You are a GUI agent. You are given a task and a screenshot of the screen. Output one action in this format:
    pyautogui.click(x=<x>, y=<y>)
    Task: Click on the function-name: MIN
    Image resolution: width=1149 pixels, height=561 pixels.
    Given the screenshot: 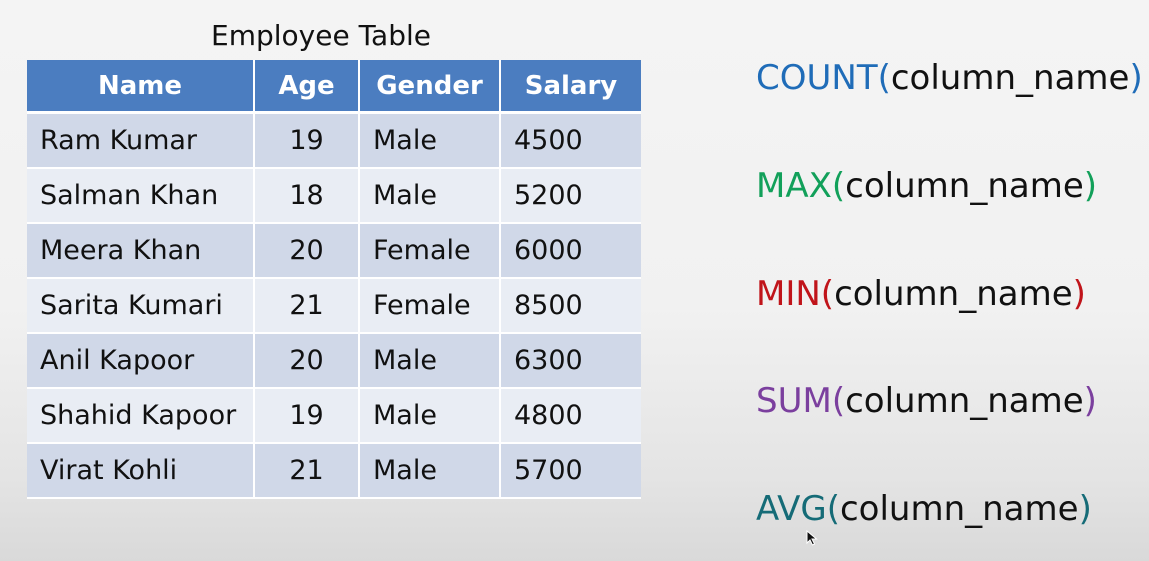 What is the action you would take?
    pyautogui.click(x=788, y=294)
    